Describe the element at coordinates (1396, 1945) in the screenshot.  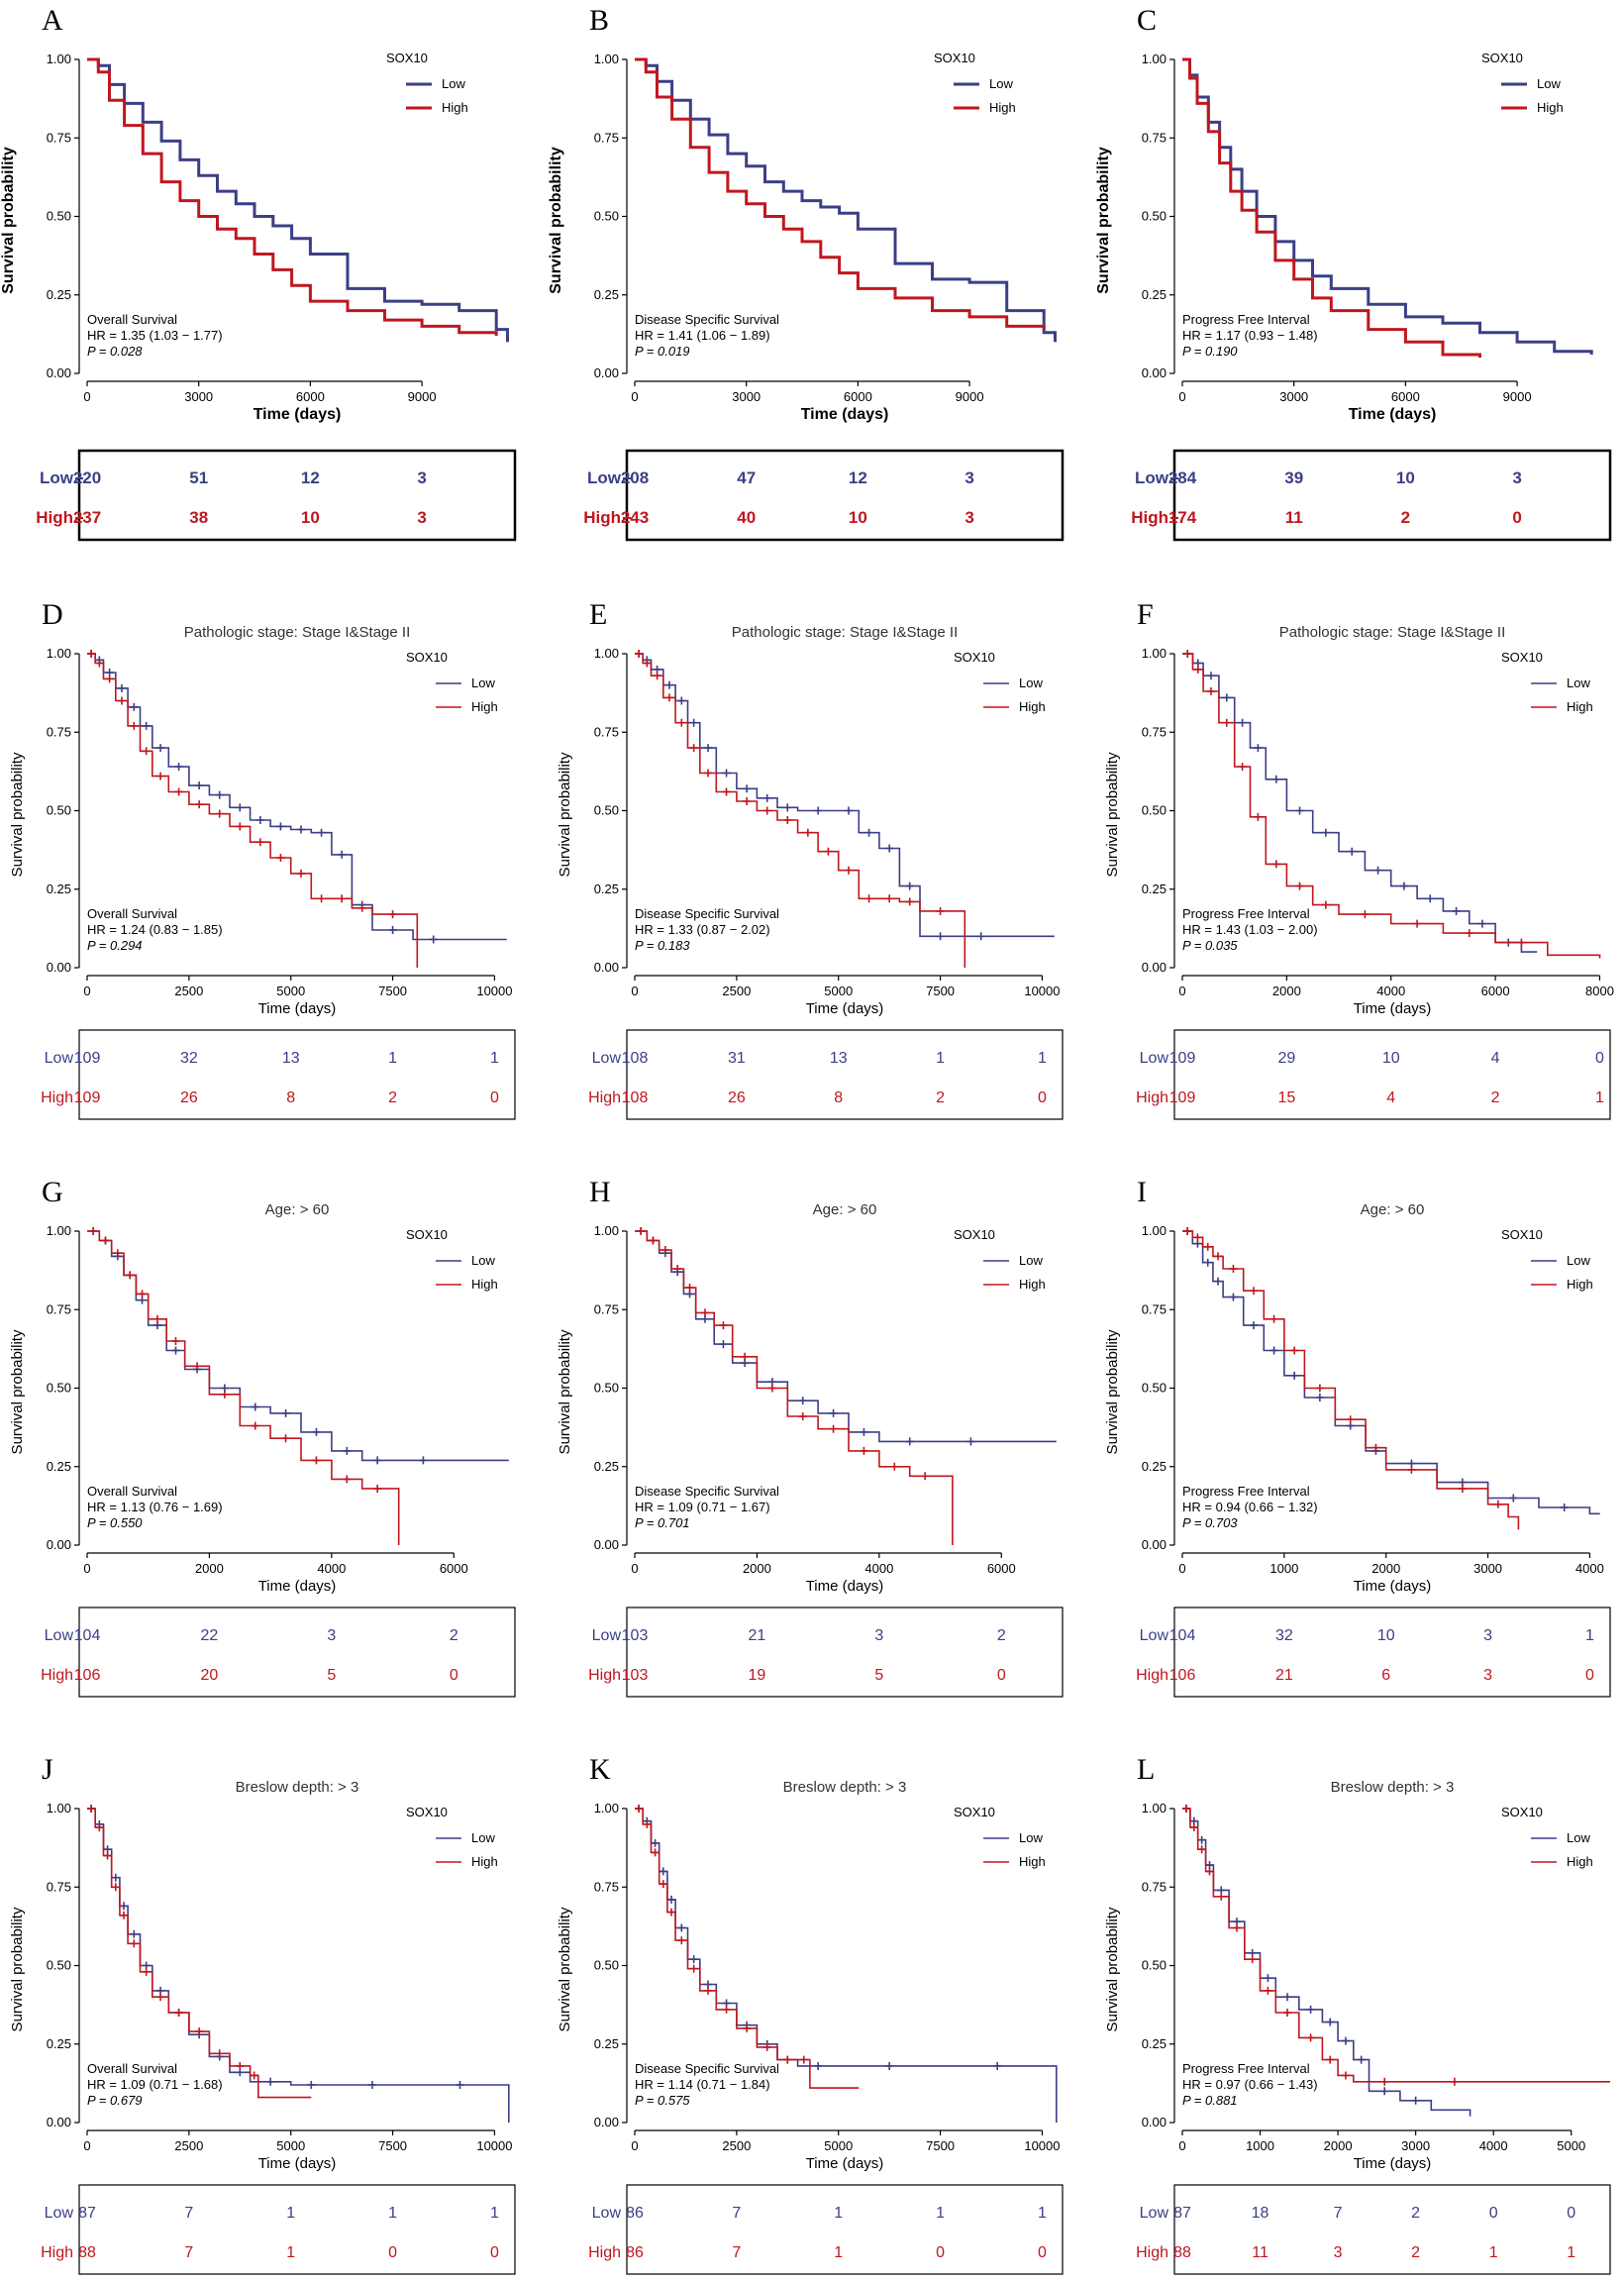
I see `curve-high` at that location.